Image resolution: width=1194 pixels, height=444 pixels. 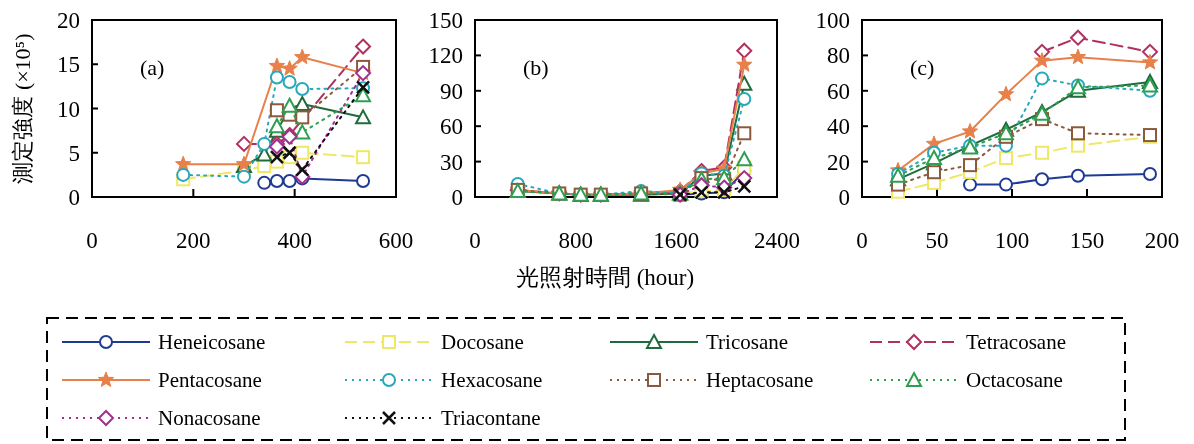 I want to click on y-tick-label: 30, so click(x=451, y=162).